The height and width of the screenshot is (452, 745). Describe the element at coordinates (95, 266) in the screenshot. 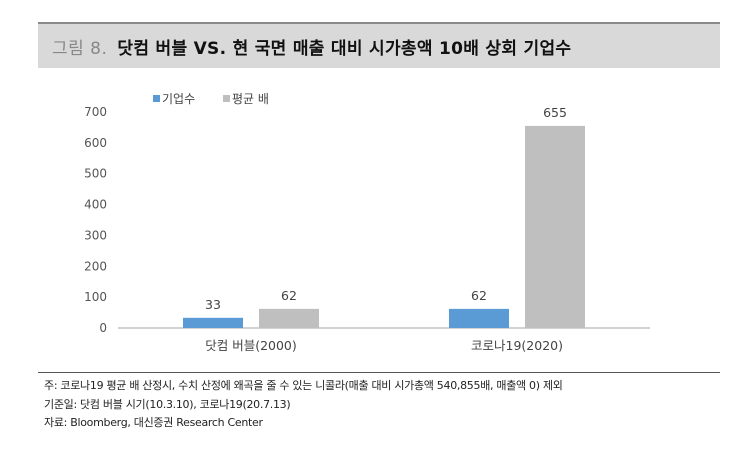

I see `y-tick-label: 200` at that location.